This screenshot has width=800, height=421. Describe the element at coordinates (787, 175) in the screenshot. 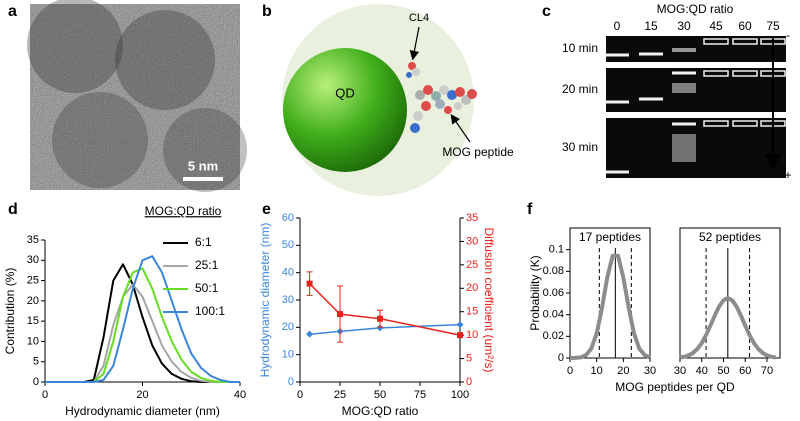

I see `electrode-label: +` at that location.